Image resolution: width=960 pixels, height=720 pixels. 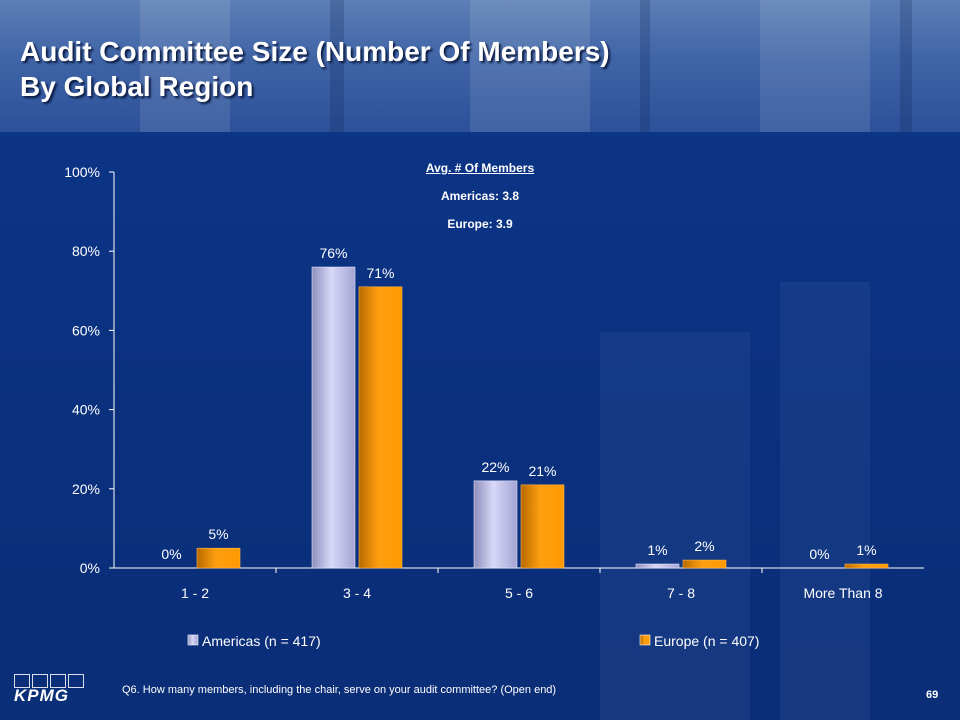 What do you see at coordinates (495, 467) in the screenshot?
I see `americas-data-label: 22%` at bounding box center [495, 467].